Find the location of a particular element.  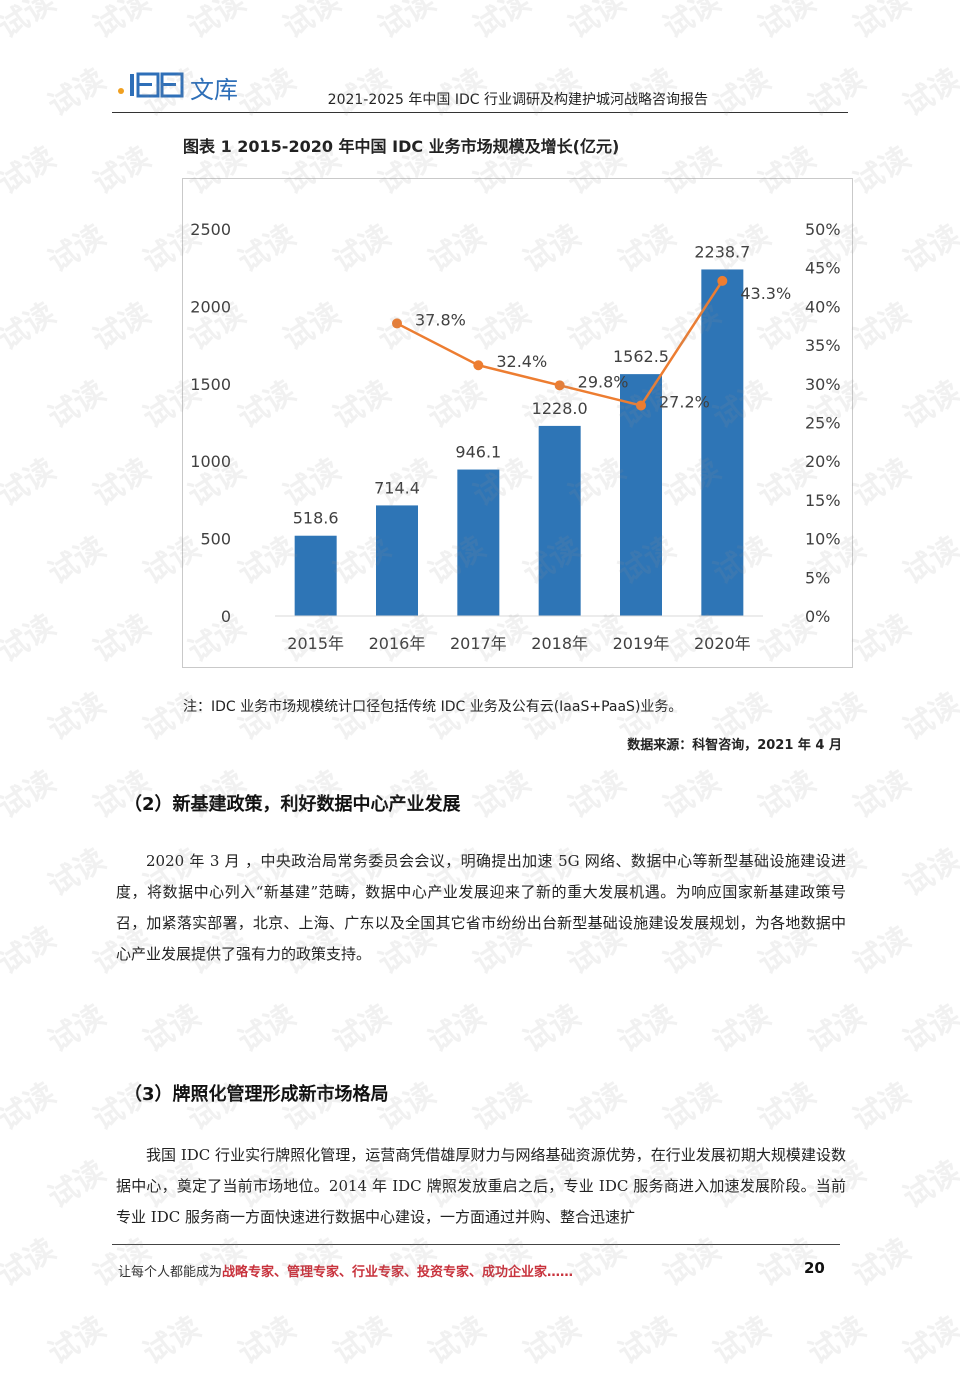

y2-tick-label: 45% is located at coordinates (823, 268).